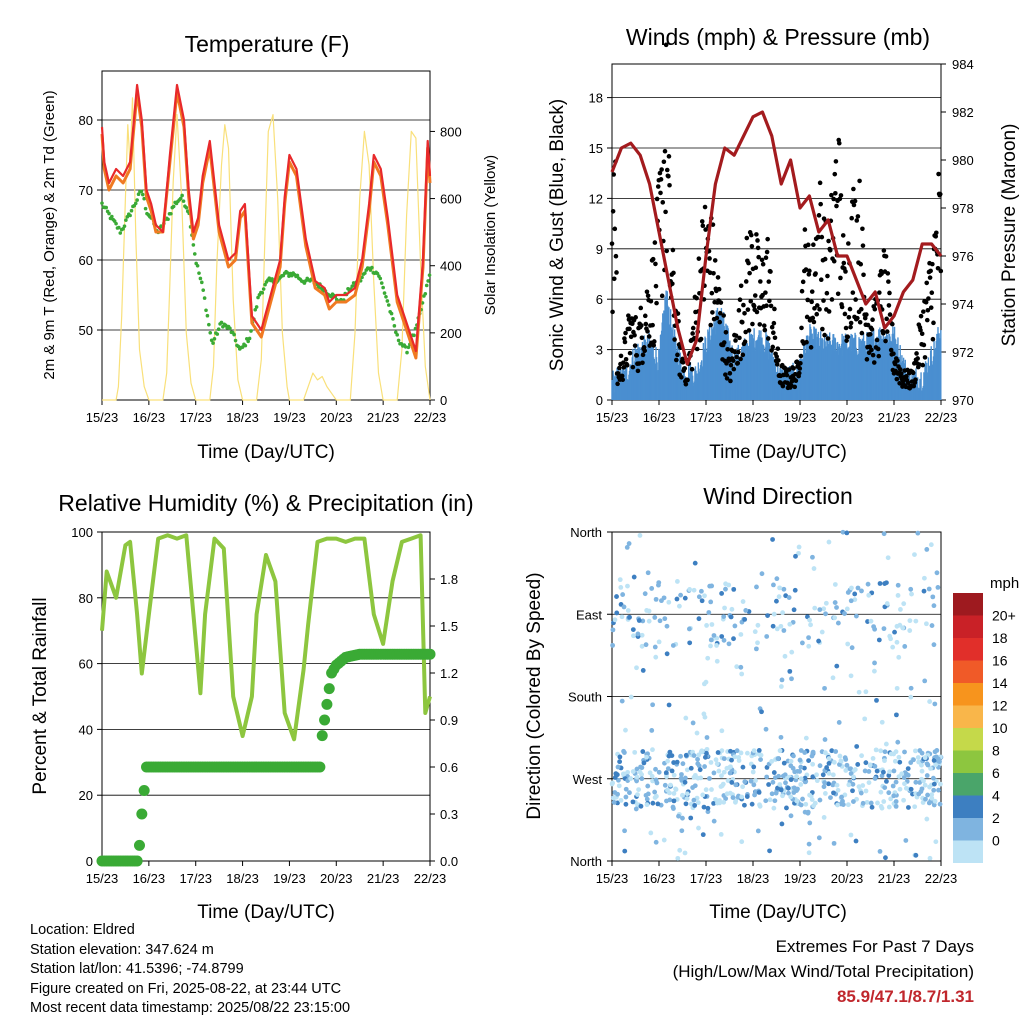 This screenshot has width=1024, height=1024. Describe the element at coordinates (266, 452) in the screenshot. I see `temperature-xlabel: Time (Day/UTC)` at that location.